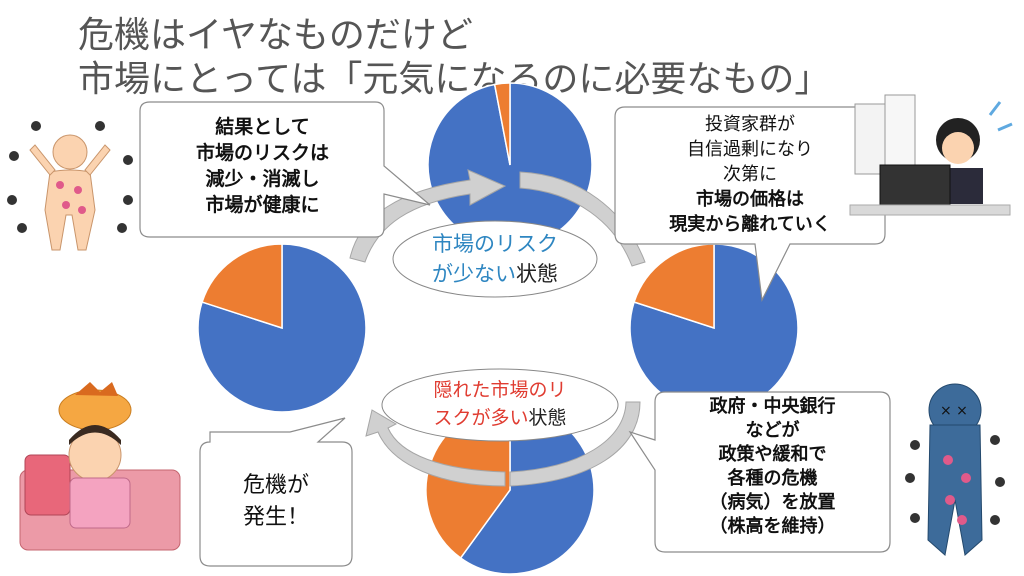 The width and height of the screenshot is (1024, 576). I want to click on bubble-line: 発生！, so click(275, 517).